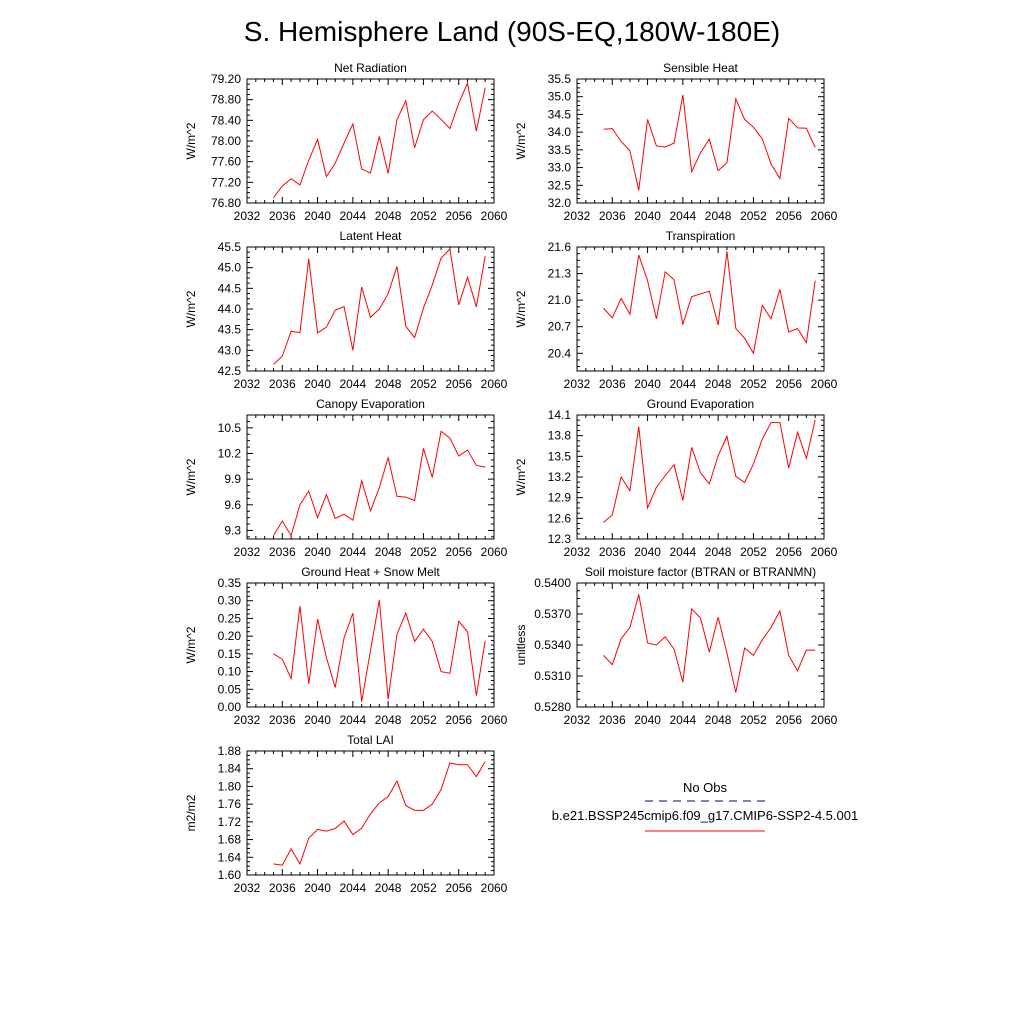  Describe the element at coordinates (230, 672) in the screenshot. I see `y-tick-label: 0.10` at that location.